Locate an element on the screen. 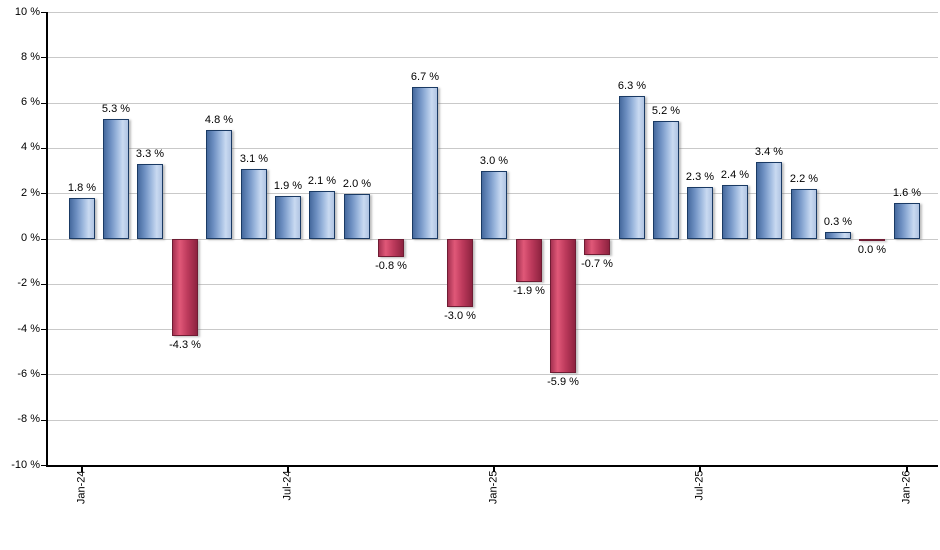 The image size is (940, 550). bar-value-label: 5.3 % is located at coordinates (116, 109).